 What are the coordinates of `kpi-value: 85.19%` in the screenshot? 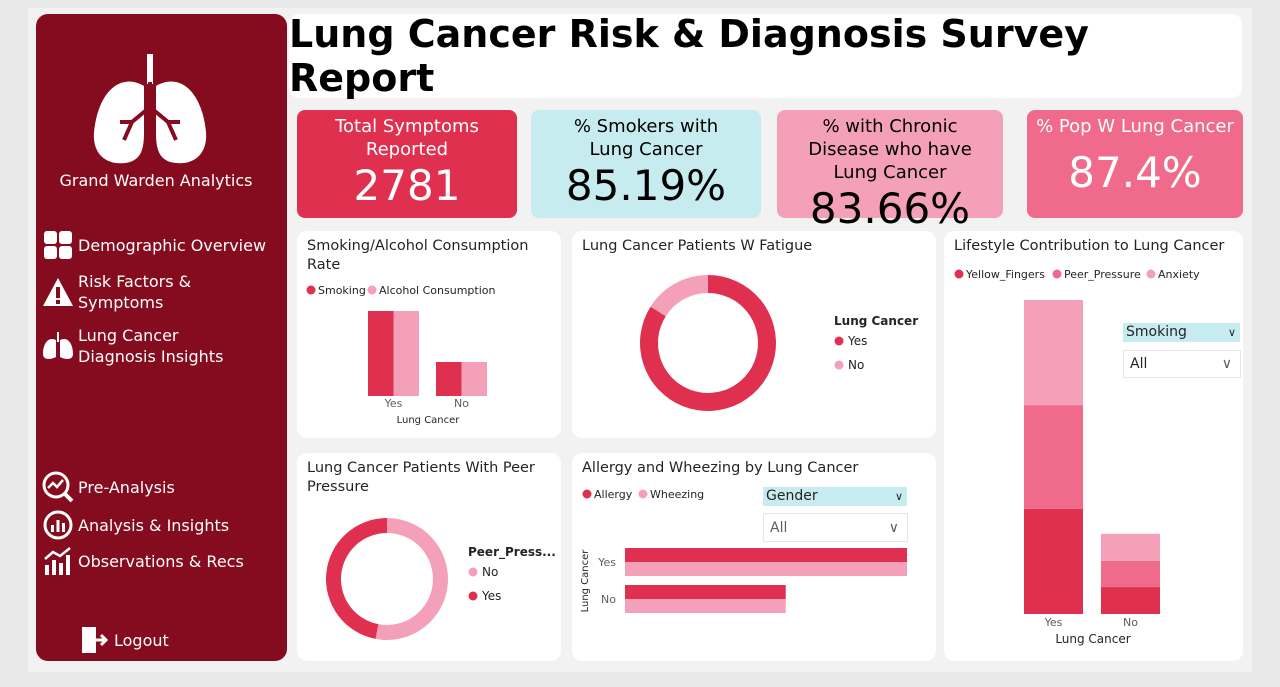 It's located at (646, 185).